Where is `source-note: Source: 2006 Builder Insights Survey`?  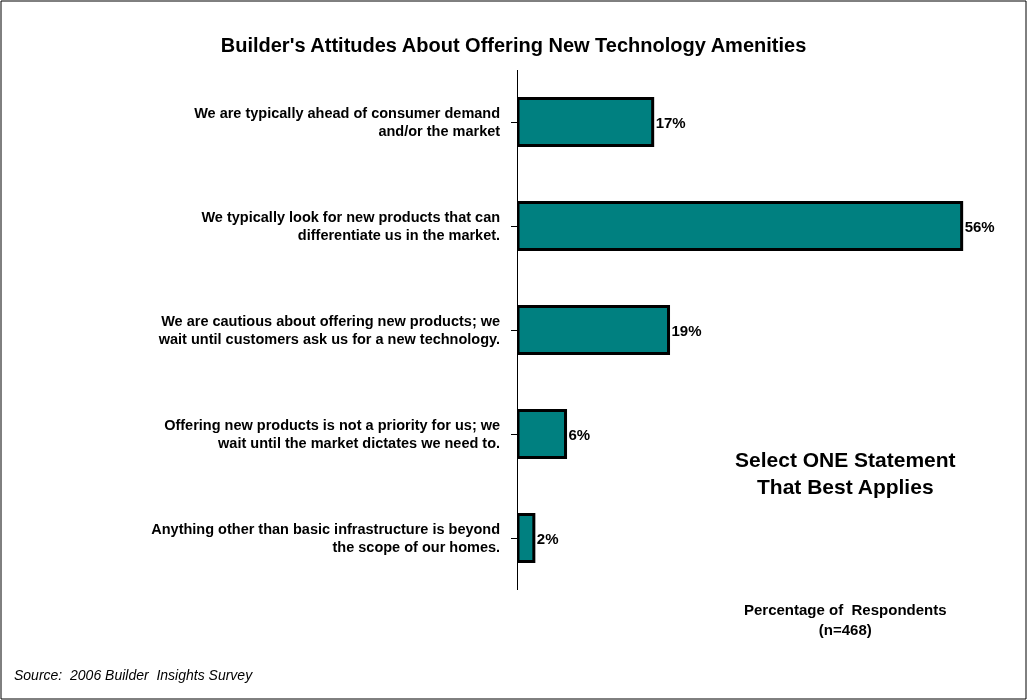
source-note: Source: 2006 Builder Insights Survey is located at coordinates (134, 675).